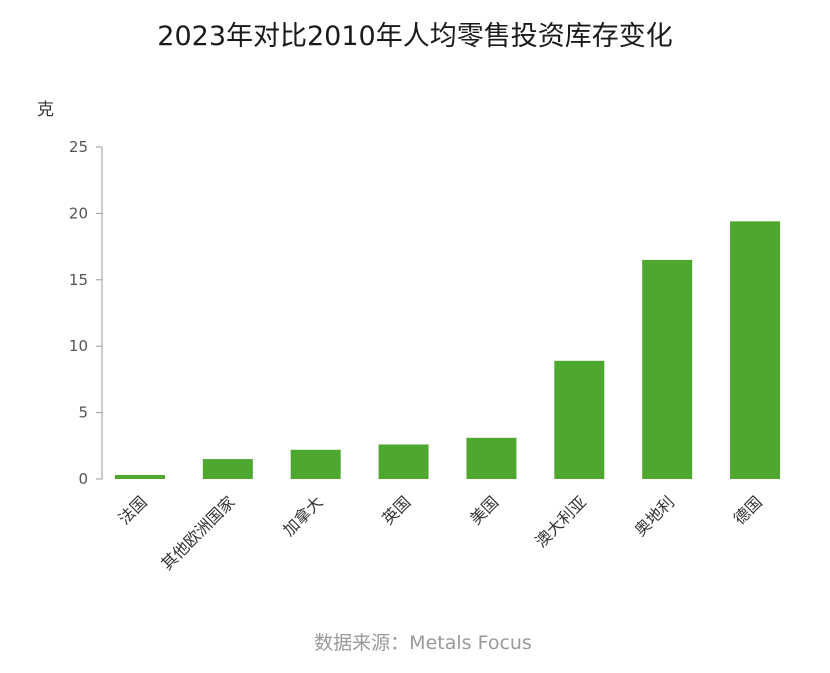 Image resolution: width=830 pixels, height=673 pixels. I want to click on y-tick-label: 0, so click(83, 479).